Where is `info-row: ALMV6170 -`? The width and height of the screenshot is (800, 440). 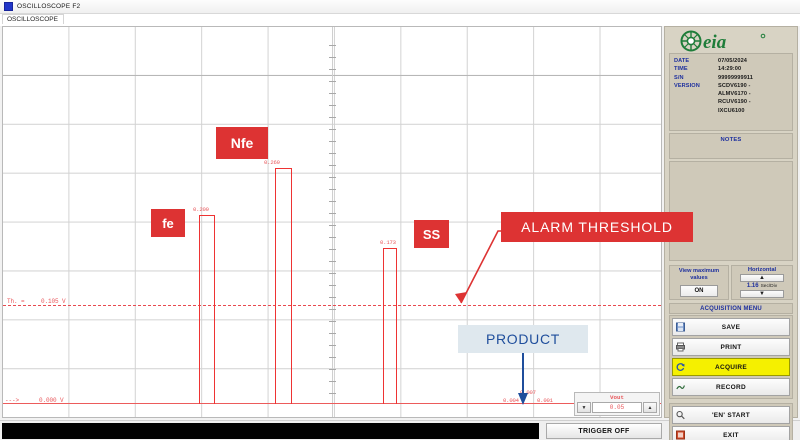 info-row: ALMV6170 - is located at coordinates (731, 94).